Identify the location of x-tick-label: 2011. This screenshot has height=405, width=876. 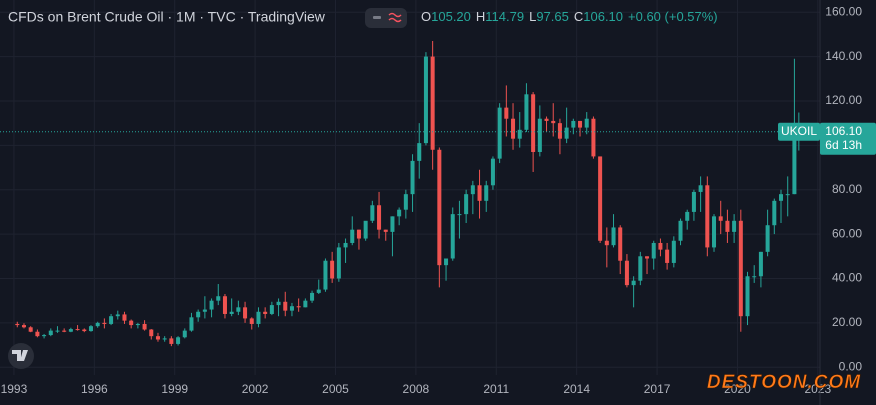
(496, 389).